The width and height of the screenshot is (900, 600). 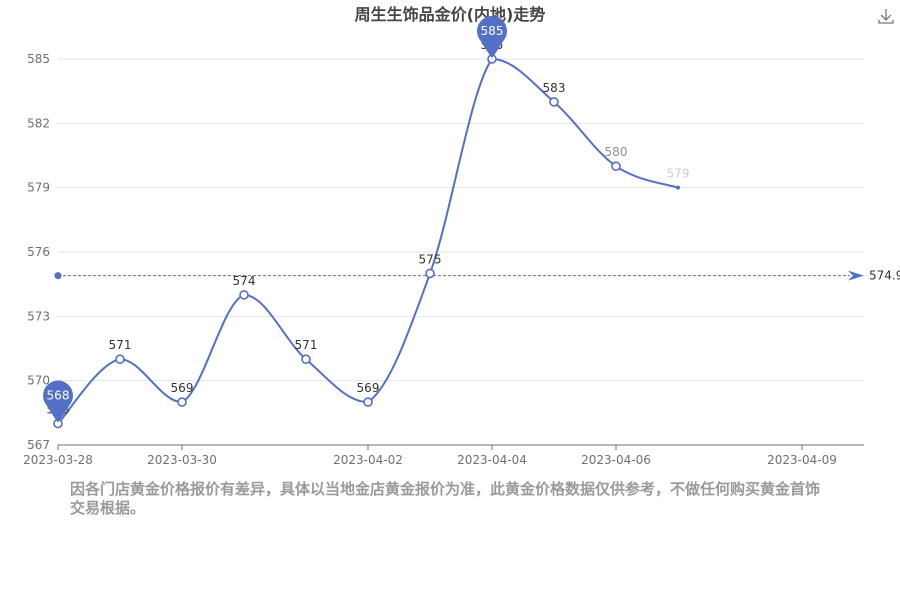 What do you see at coordinates (616, 460) in the screenshot?
I see `x-tick-label: 2023-04-06` at bounding box center [616, 460].